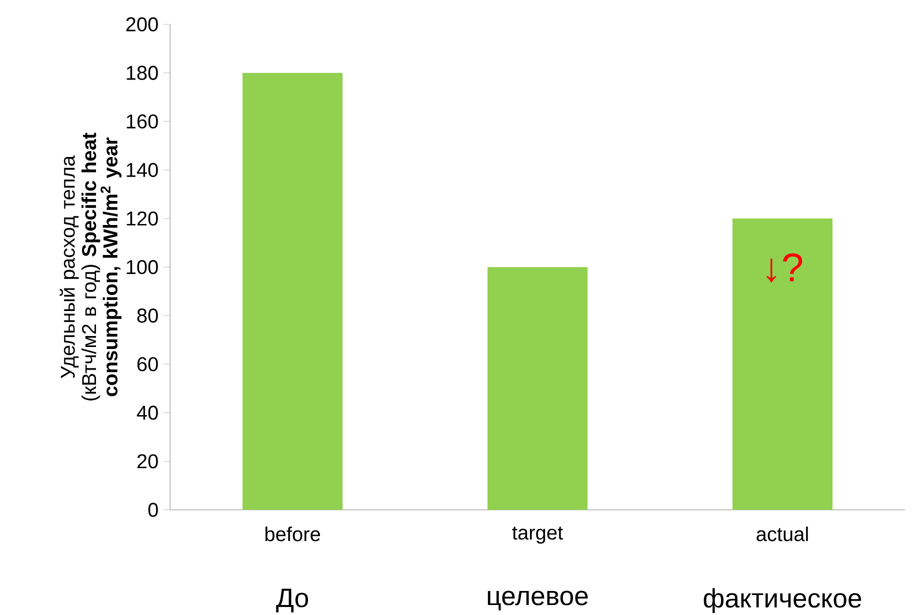 The width and height of the screenshot is (919, 615). I want to click on y-tick-label: 100, so click(142, 267).